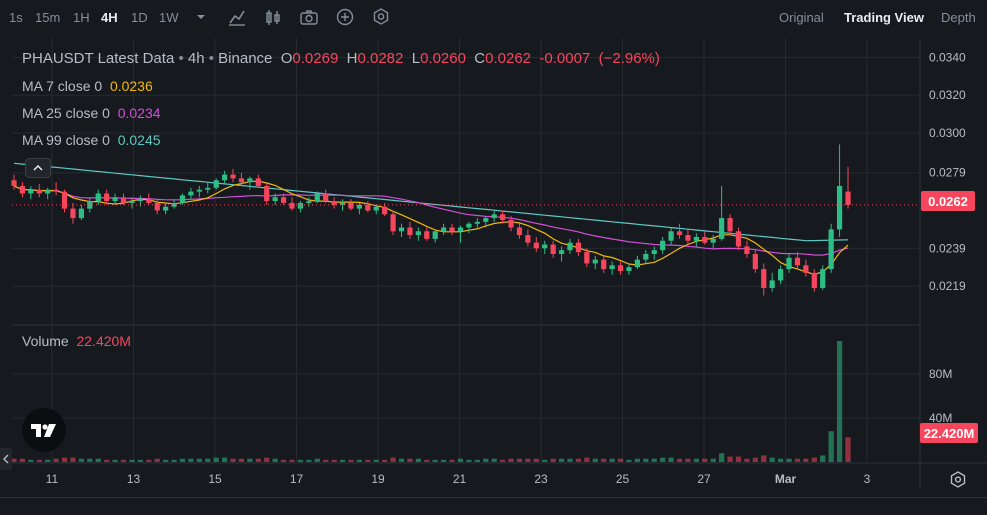 This screenshot has width=987, height=515. I want to click on camera-icon, so click(309, 17).